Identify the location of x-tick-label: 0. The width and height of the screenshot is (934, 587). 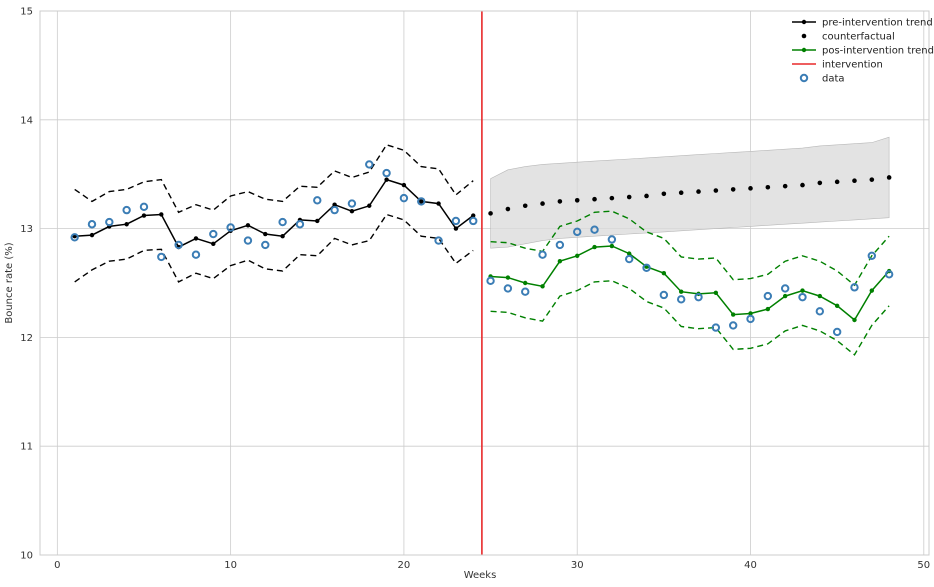
(57, 565).